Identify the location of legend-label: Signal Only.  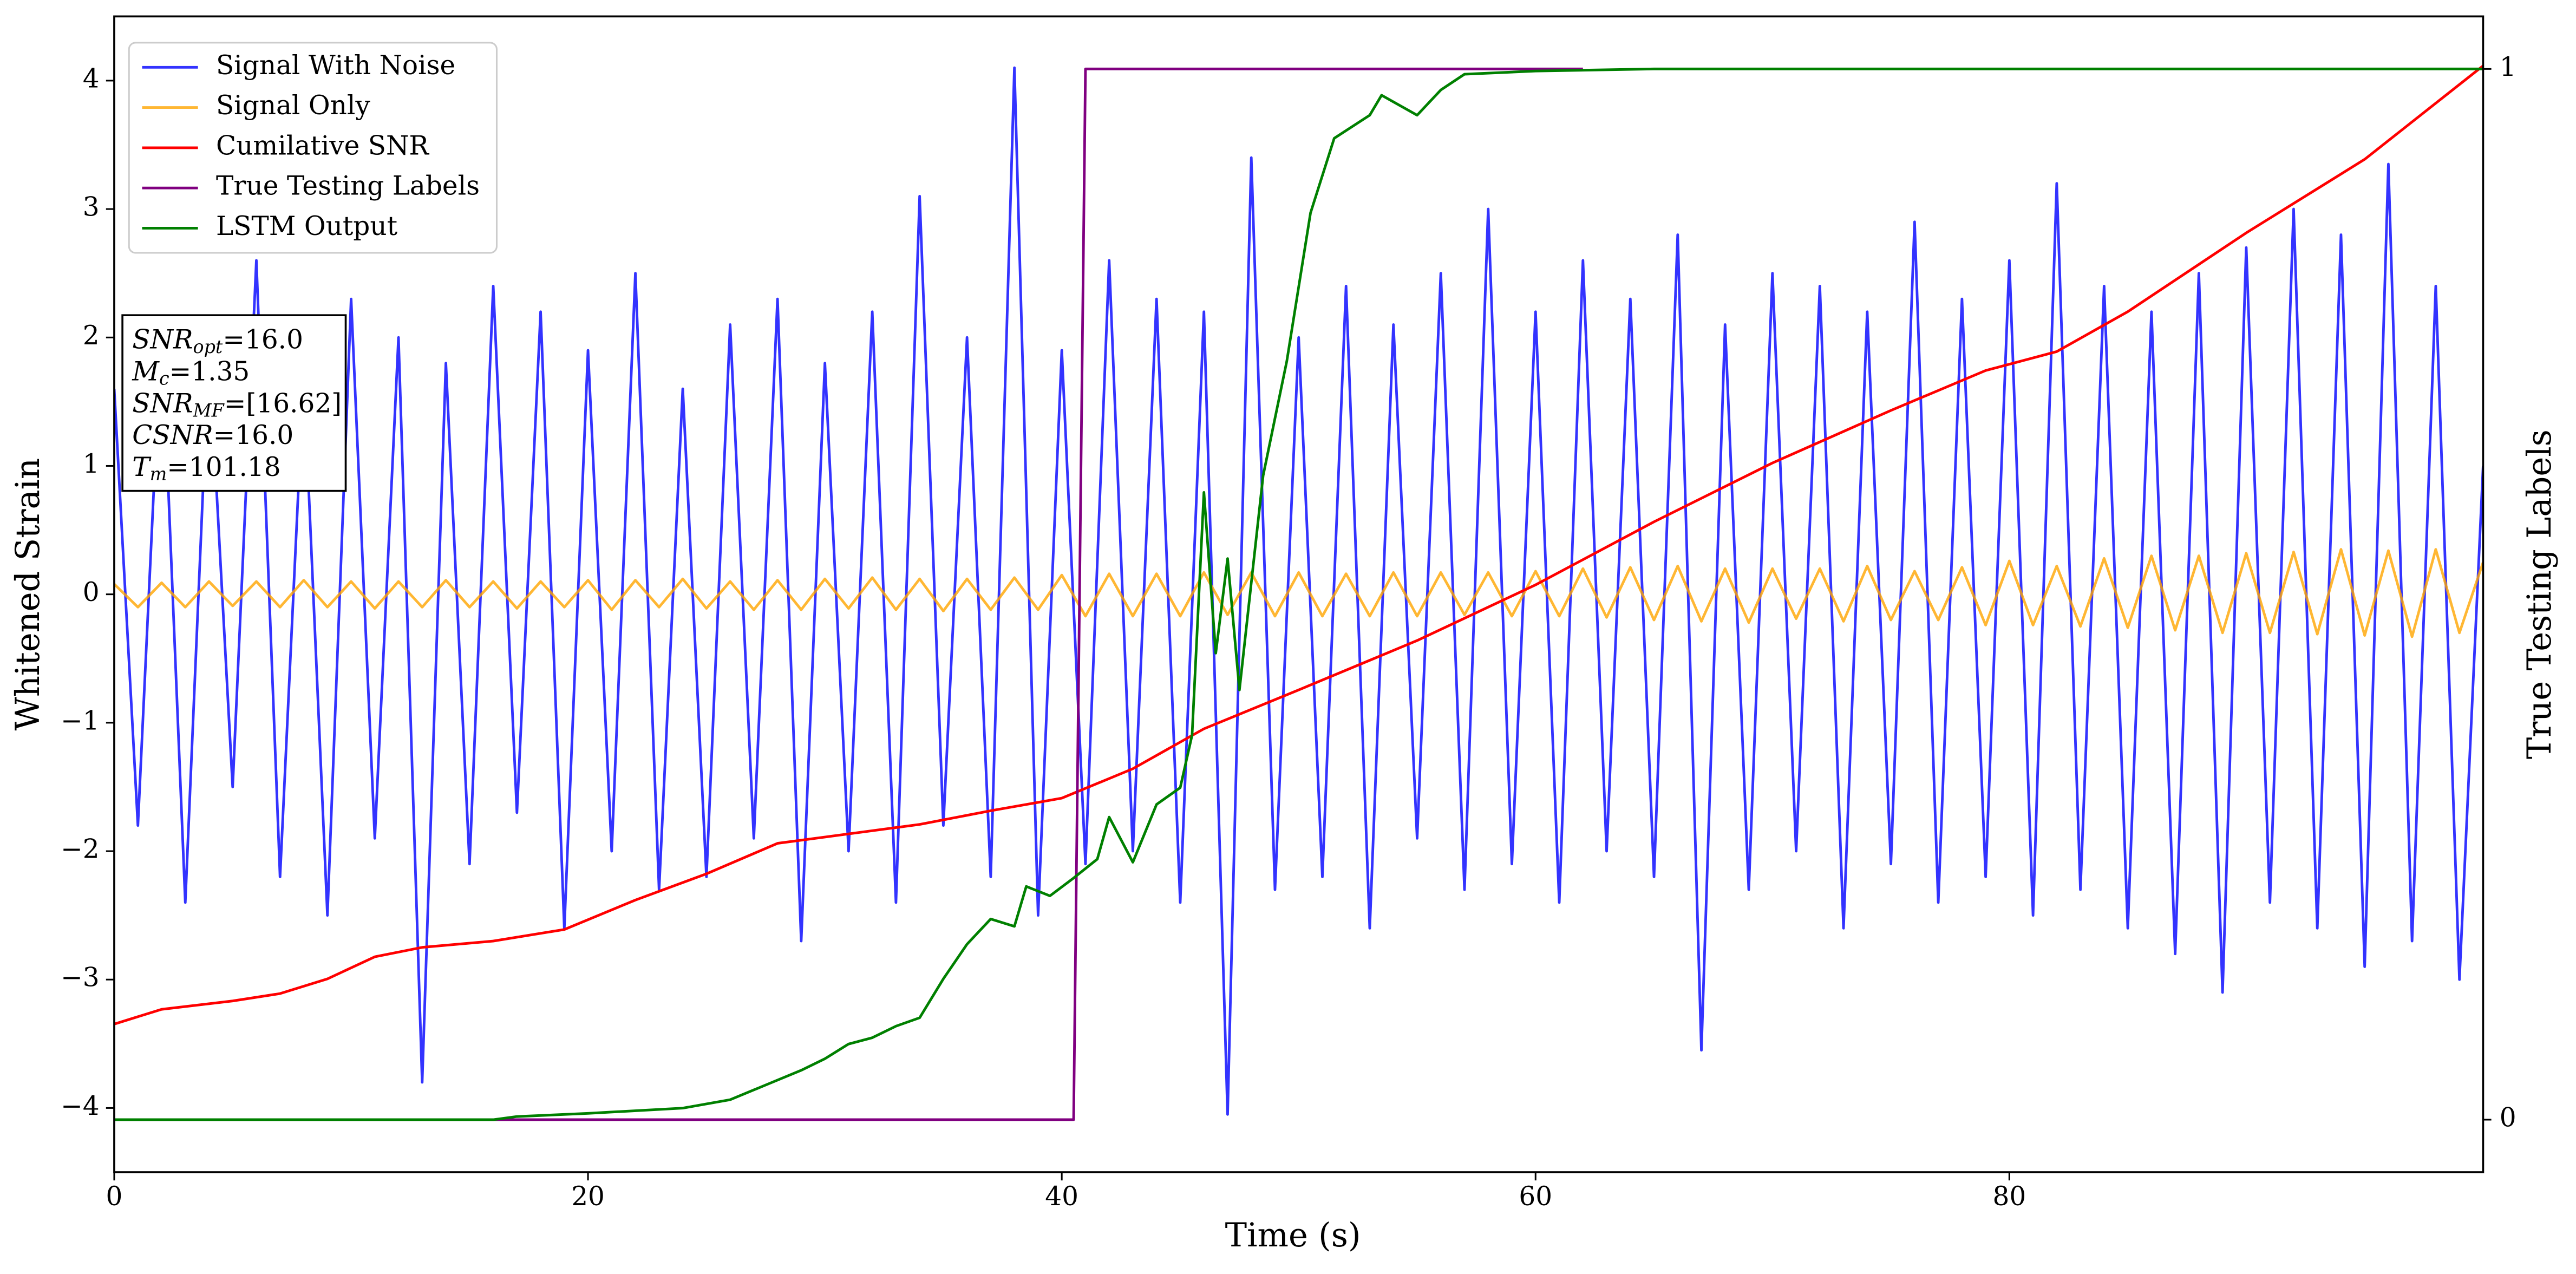
(293, 105).